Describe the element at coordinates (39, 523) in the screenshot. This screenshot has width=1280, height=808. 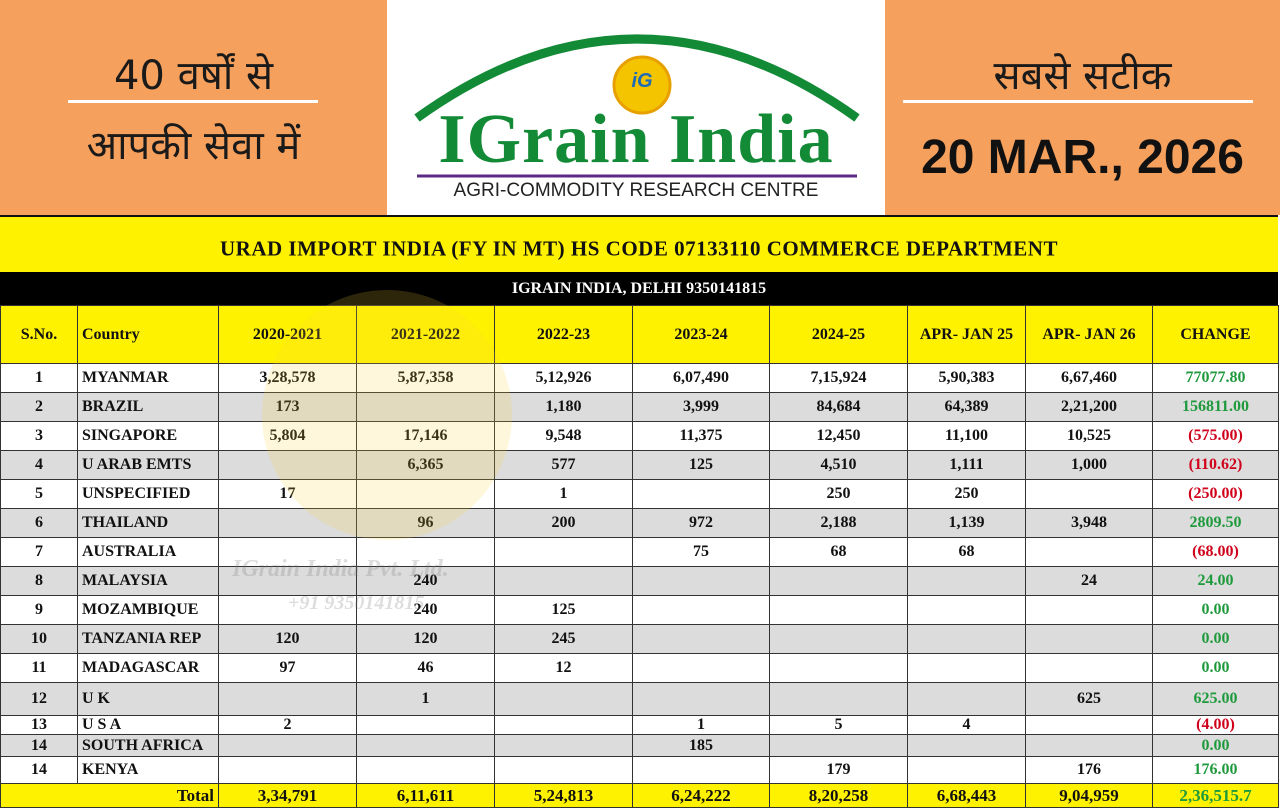
I see `serial: 6` at that location.